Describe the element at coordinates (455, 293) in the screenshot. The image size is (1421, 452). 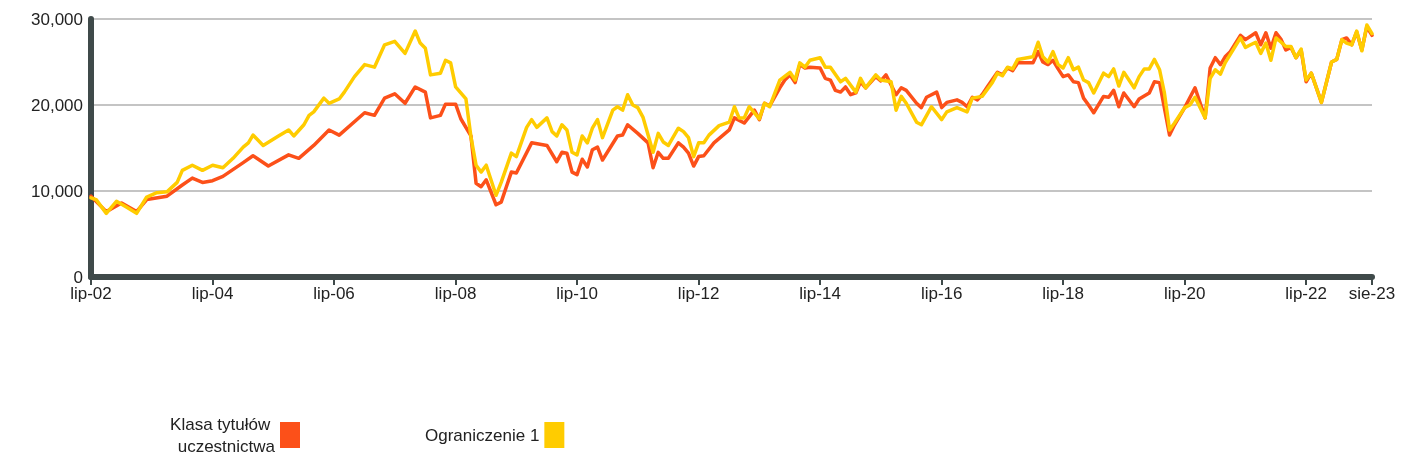
I see `x-tick-label: lip-08` at that location.